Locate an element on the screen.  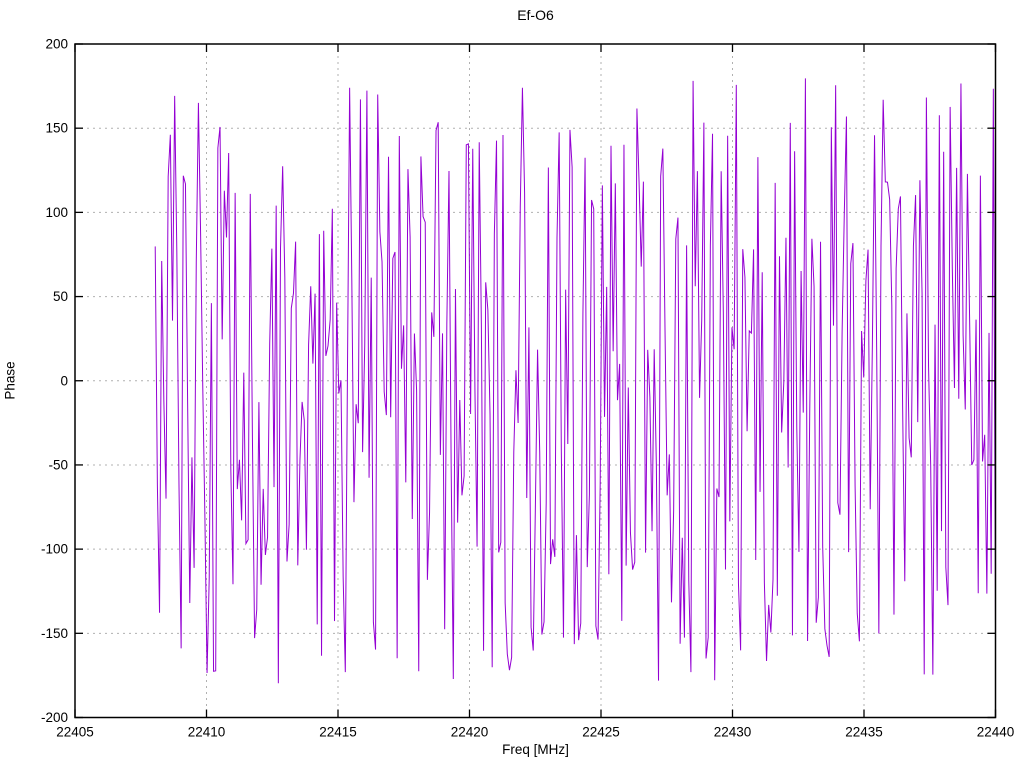
y-tick-label: 50 is located at coordinates (60, 296).